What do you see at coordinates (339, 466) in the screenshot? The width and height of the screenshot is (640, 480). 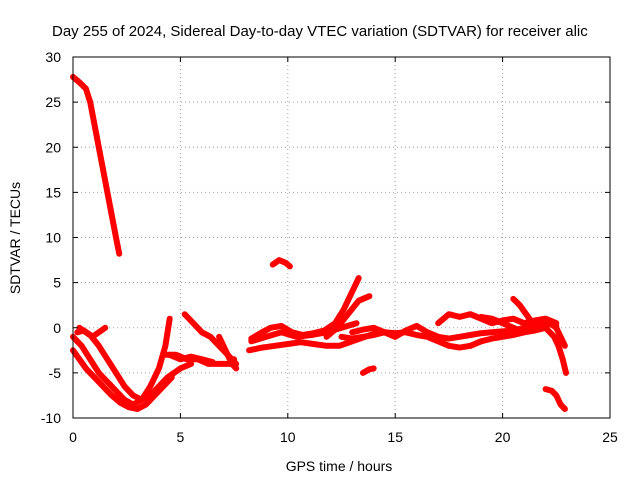 I see `x-axis-title: GPS time / hours` at bounding box center [339, 466].